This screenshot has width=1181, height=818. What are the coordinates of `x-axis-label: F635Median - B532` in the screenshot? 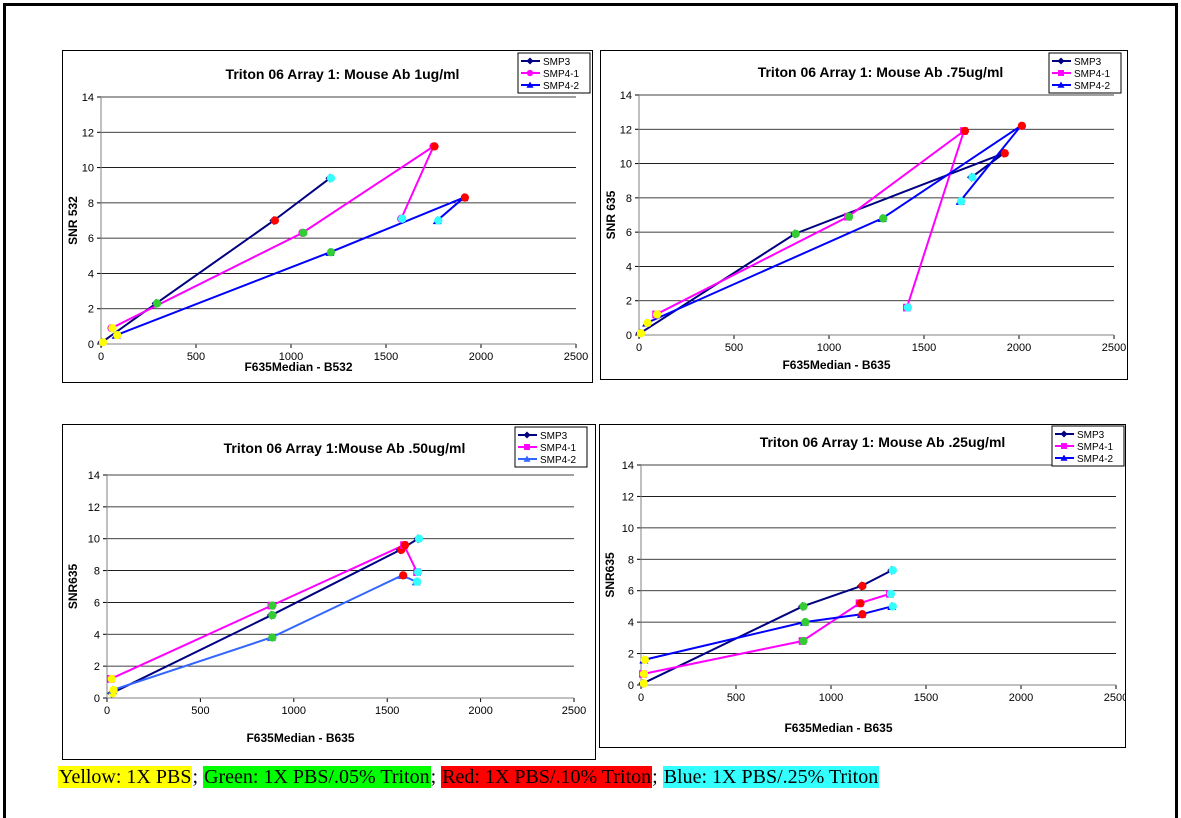 It's located at (298, 367).